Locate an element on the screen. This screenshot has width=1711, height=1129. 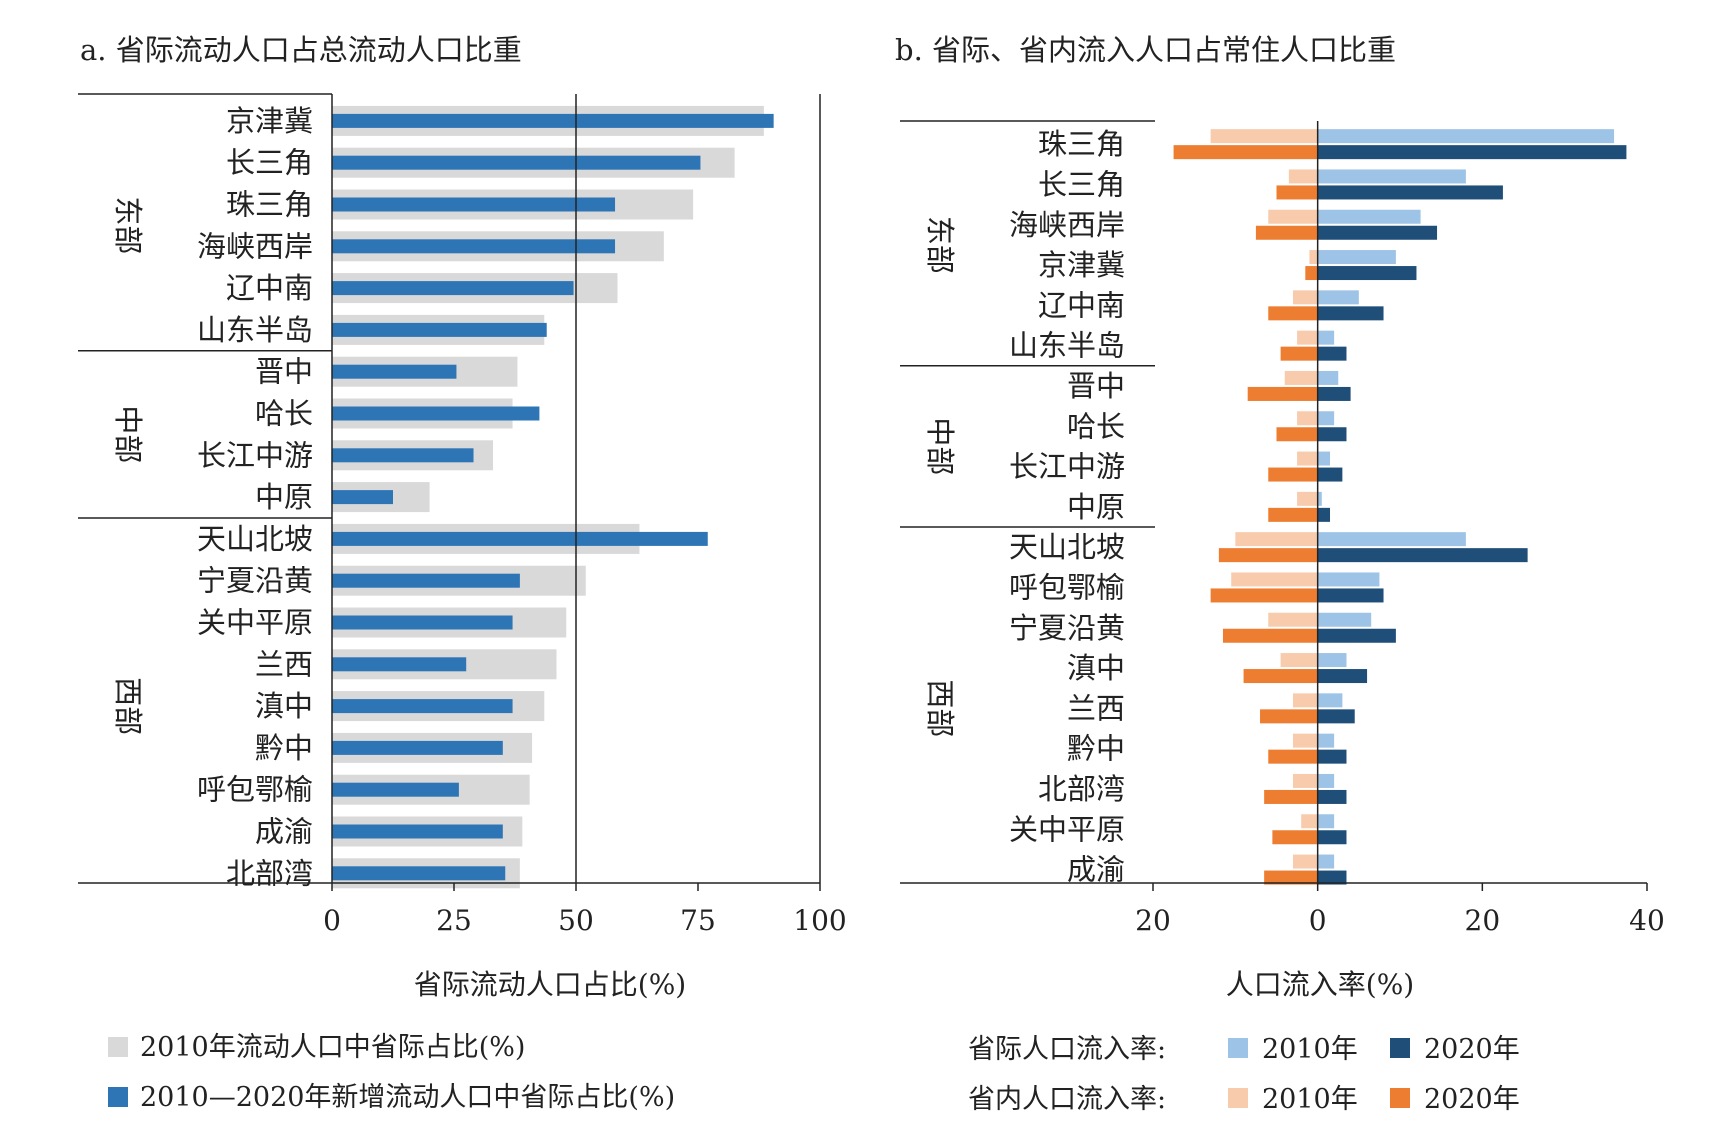
bar-interprov-2010-成渝 is located at coordinates (1326, 861).